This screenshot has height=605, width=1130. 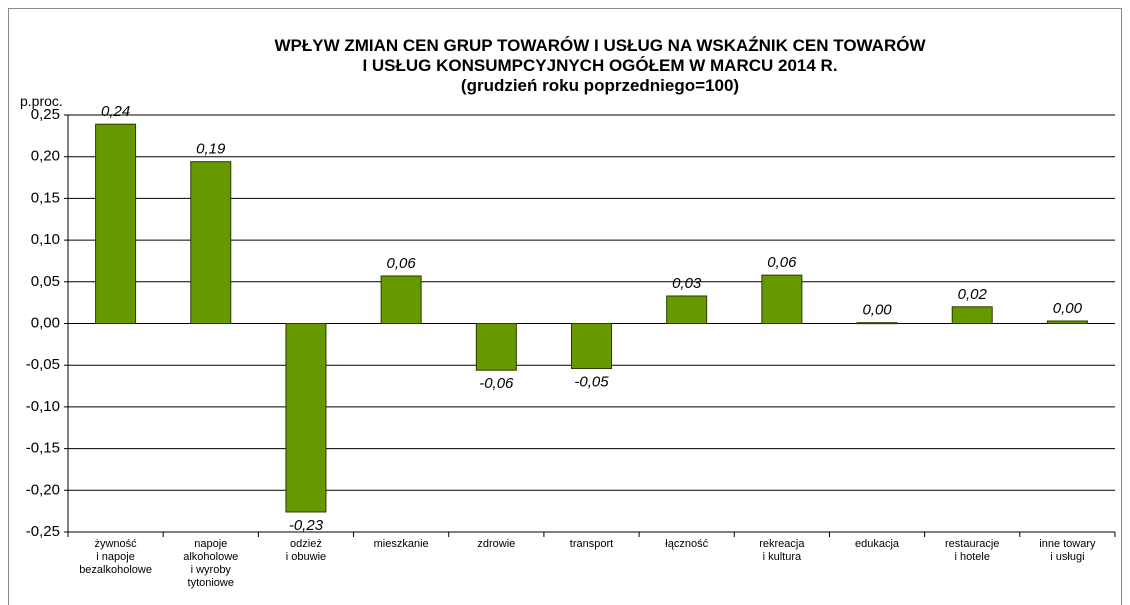 I want to click on y-tick-label: -0,25, so click(x=43, y=531).